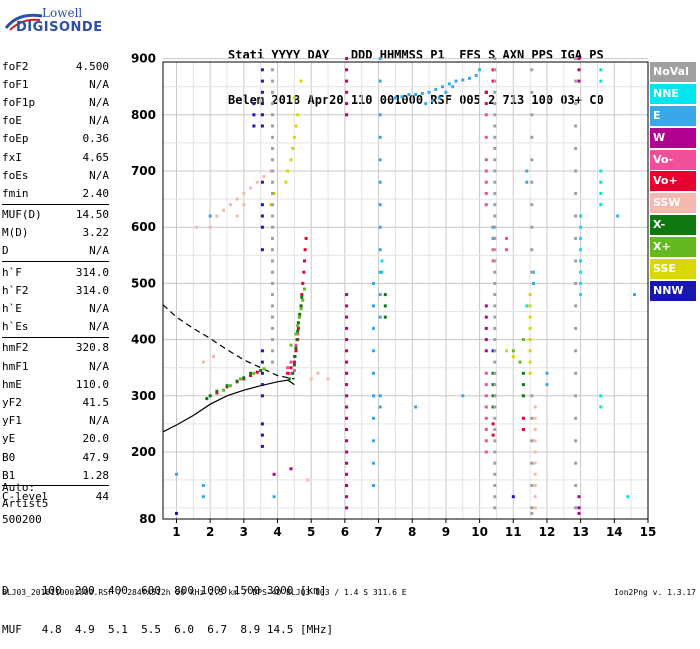 The height and width of the screenshot is (649, 700). Describe the element at coordinates (143, 396) in the screenshot. I see `y-tick-label: 300` at that location.